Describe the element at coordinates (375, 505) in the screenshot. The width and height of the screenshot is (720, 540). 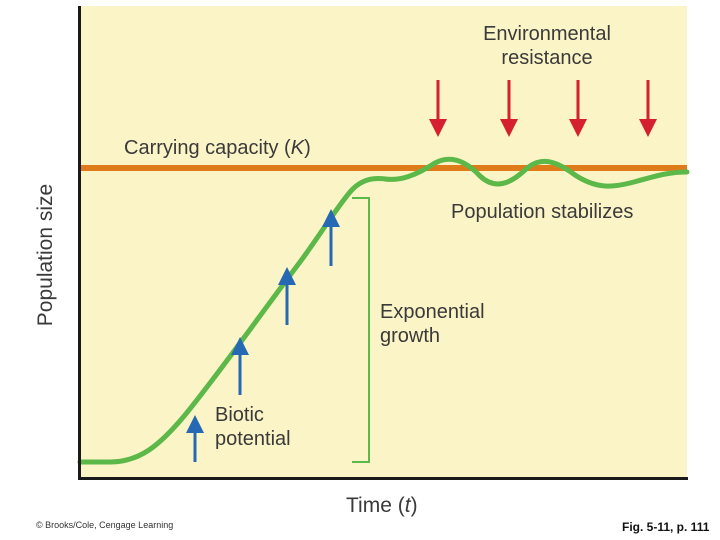
I see `x-axis-label-text: Time (` at that location.